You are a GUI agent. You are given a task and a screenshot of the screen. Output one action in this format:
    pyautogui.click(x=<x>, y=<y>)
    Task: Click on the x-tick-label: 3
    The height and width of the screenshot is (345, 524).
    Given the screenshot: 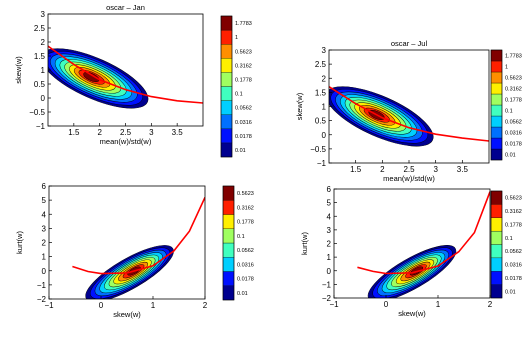 What is the action you would take?
    pyautogui.click(x=435, y=169)
    